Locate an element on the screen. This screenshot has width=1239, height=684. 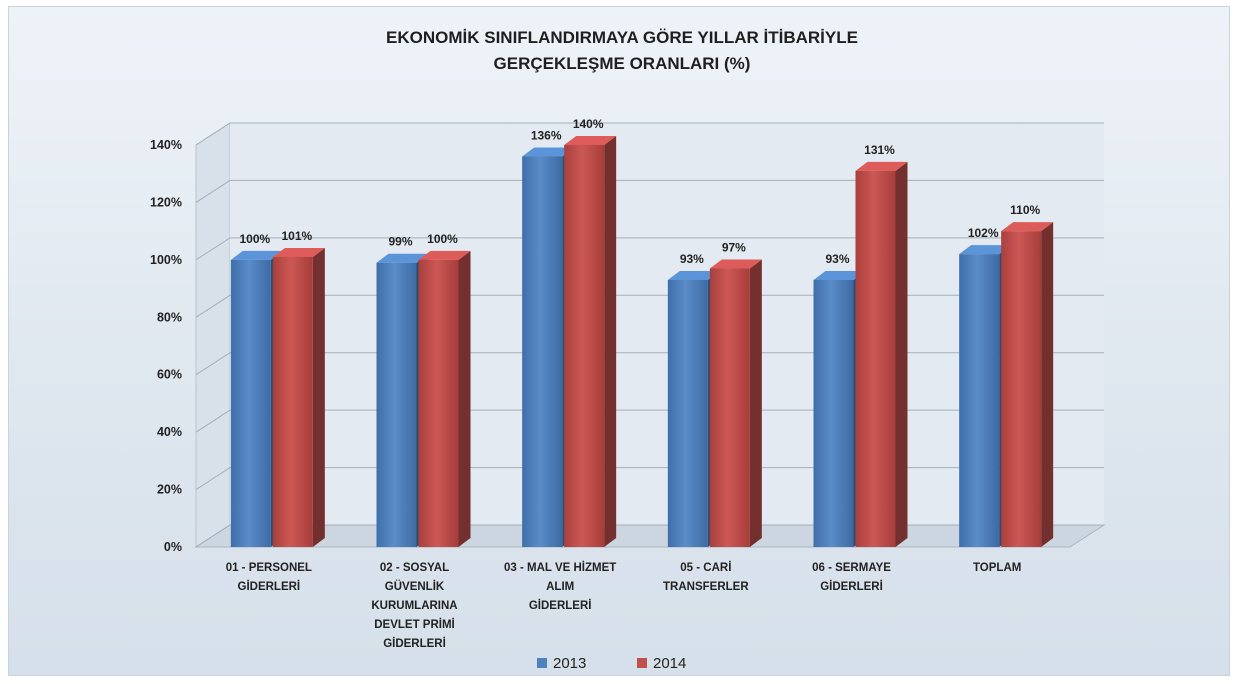
y-tick-label: 100% is located at coordinates (166, 260).